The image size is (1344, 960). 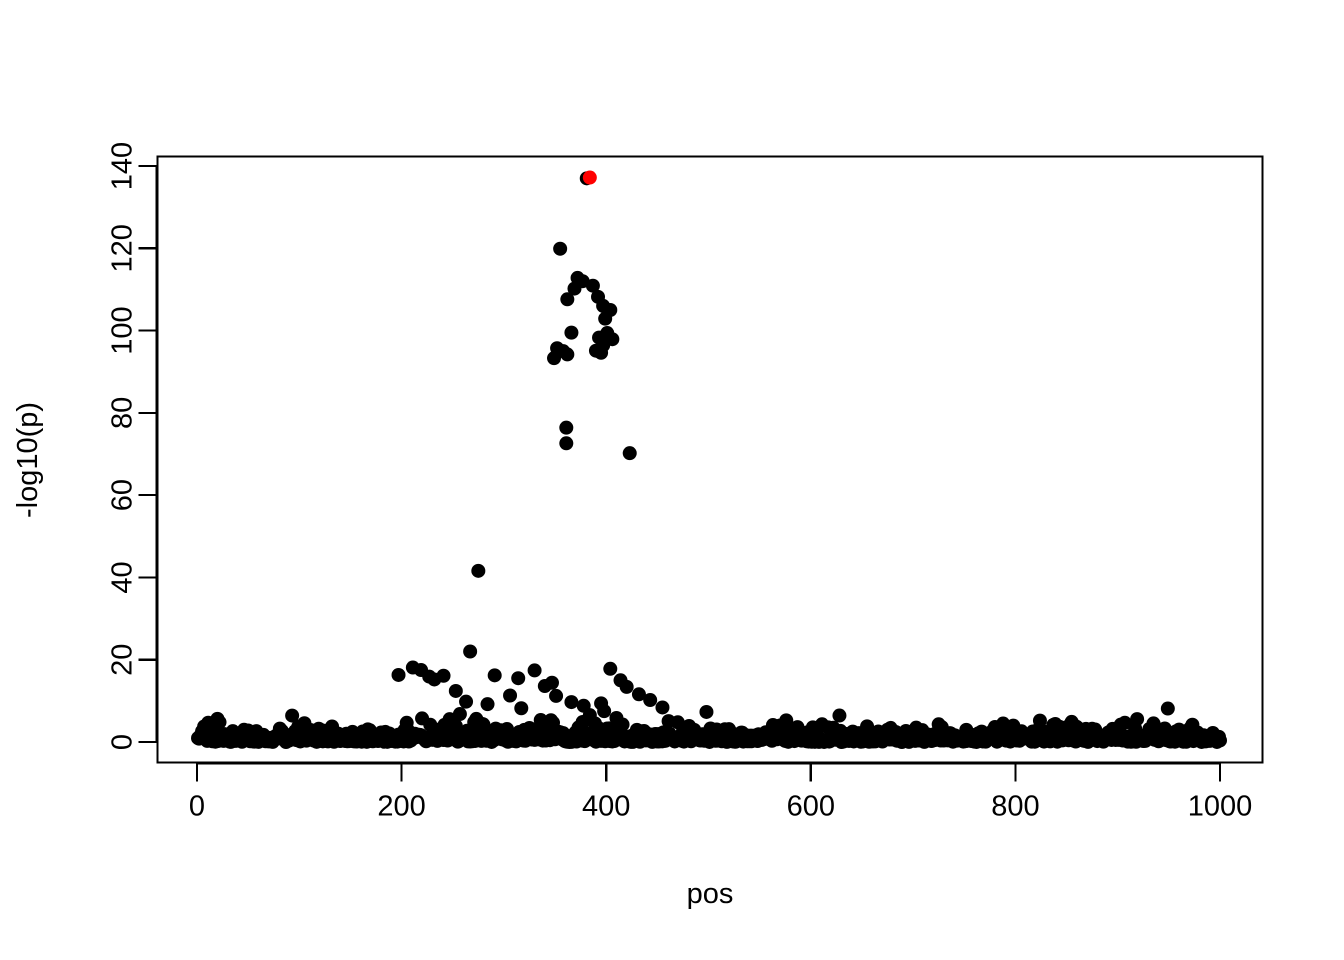 What do you see at coordinates (721, 792) in the screenshot?
I see `x-axis: 0 200 400 600 800 1000` at bounding box center [721, 792].